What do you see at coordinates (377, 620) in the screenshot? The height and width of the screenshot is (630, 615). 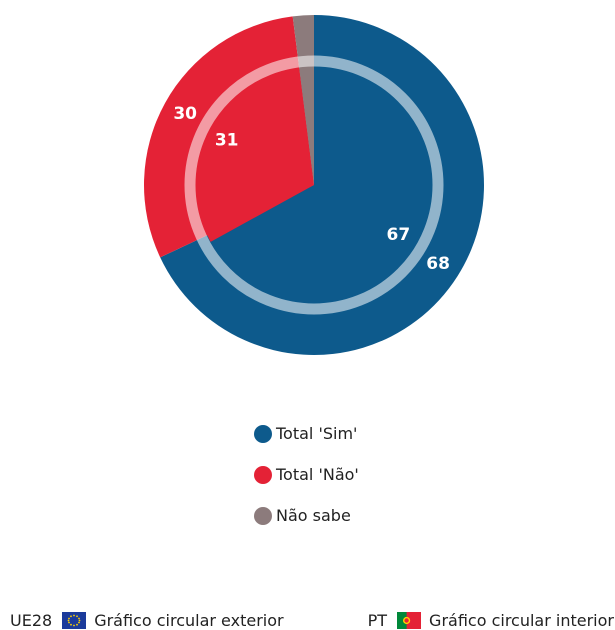 I see `footer-right-code: PT` at bounding box center [377, 620].